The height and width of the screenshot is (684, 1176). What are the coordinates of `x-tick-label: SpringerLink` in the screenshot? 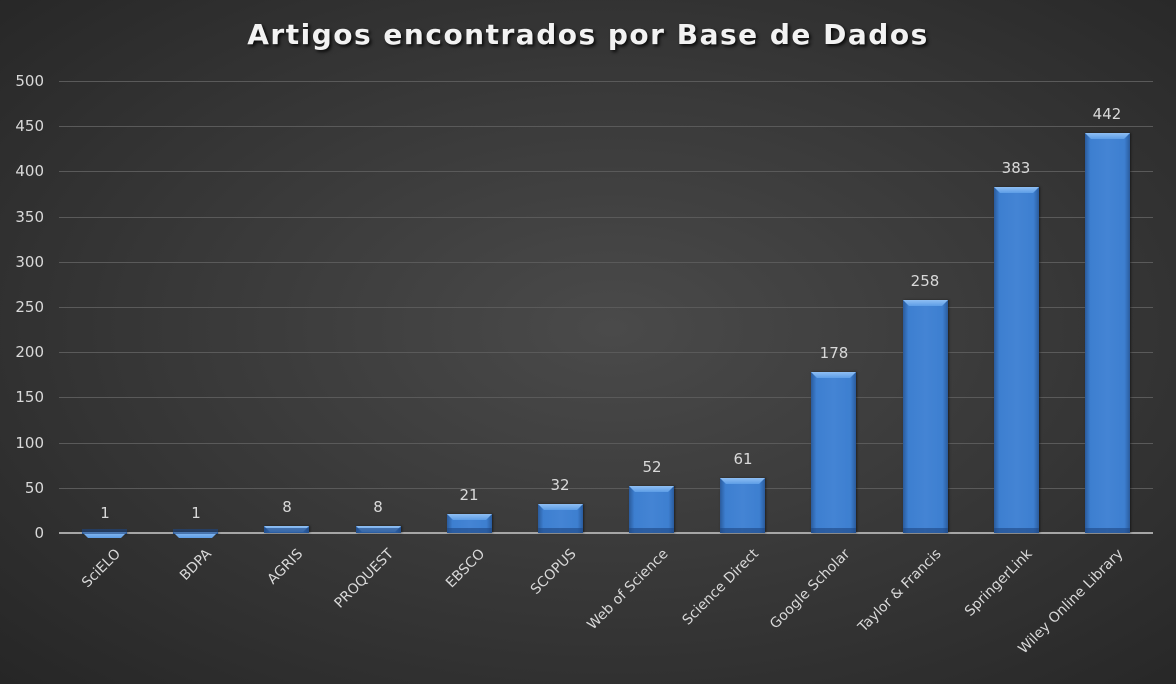 It's located at (998, 583).